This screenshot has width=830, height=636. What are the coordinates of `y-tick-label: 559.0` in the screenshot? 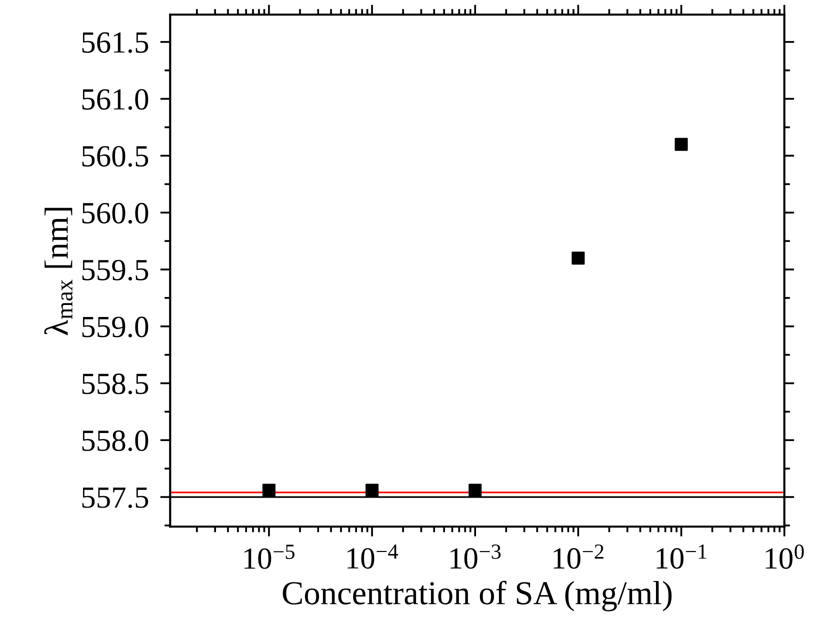 It's located at (115, 327).